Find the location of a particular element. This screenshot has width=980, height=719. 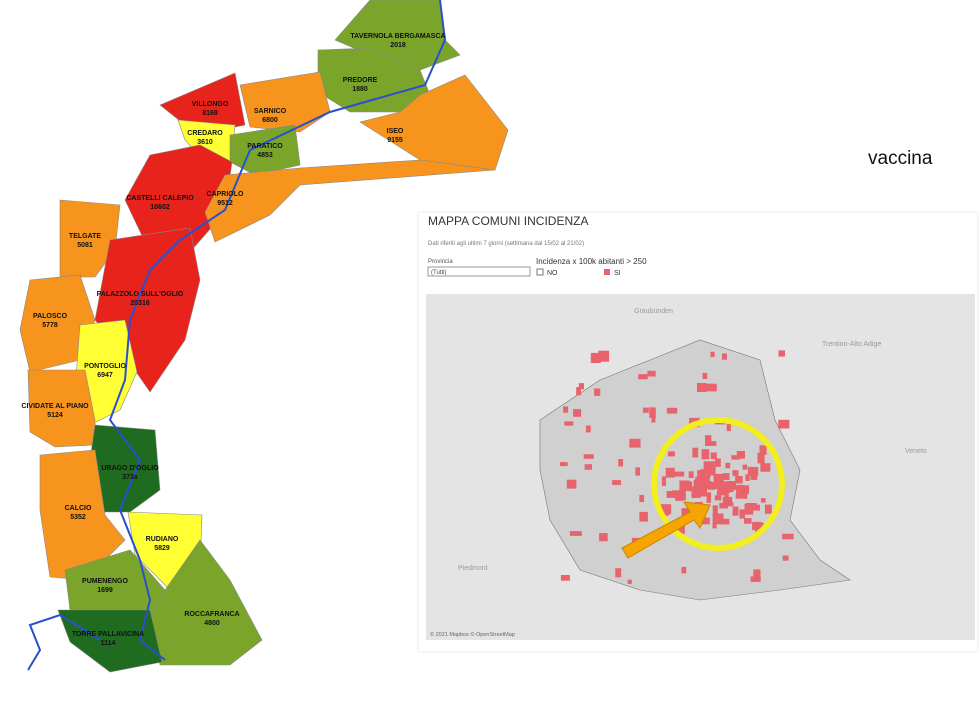

lombardy-region is located at coordinates (695, 470).